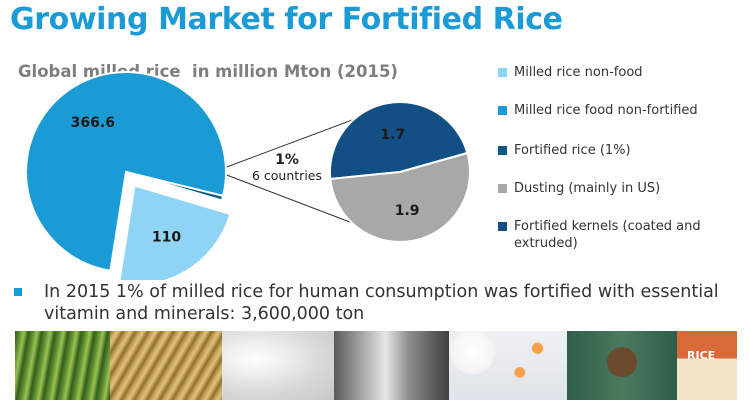 Image resolution: width=750 pixels, height=400 pixels. What do you see at coordinates (391, 365) in the screenshot?
I see `extruder-machine-photo` at bounding box center [391, 365].